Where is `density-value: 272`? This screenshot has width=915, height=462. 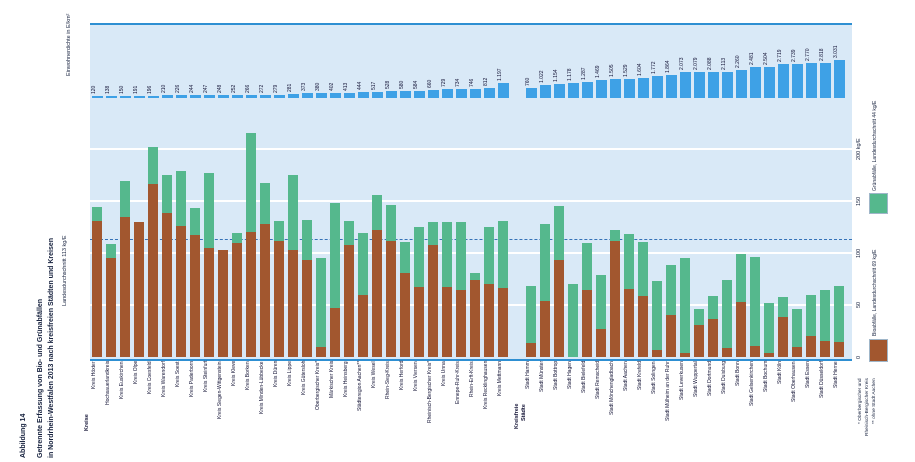
density-value: 272 is located at coordinates (262, 88).